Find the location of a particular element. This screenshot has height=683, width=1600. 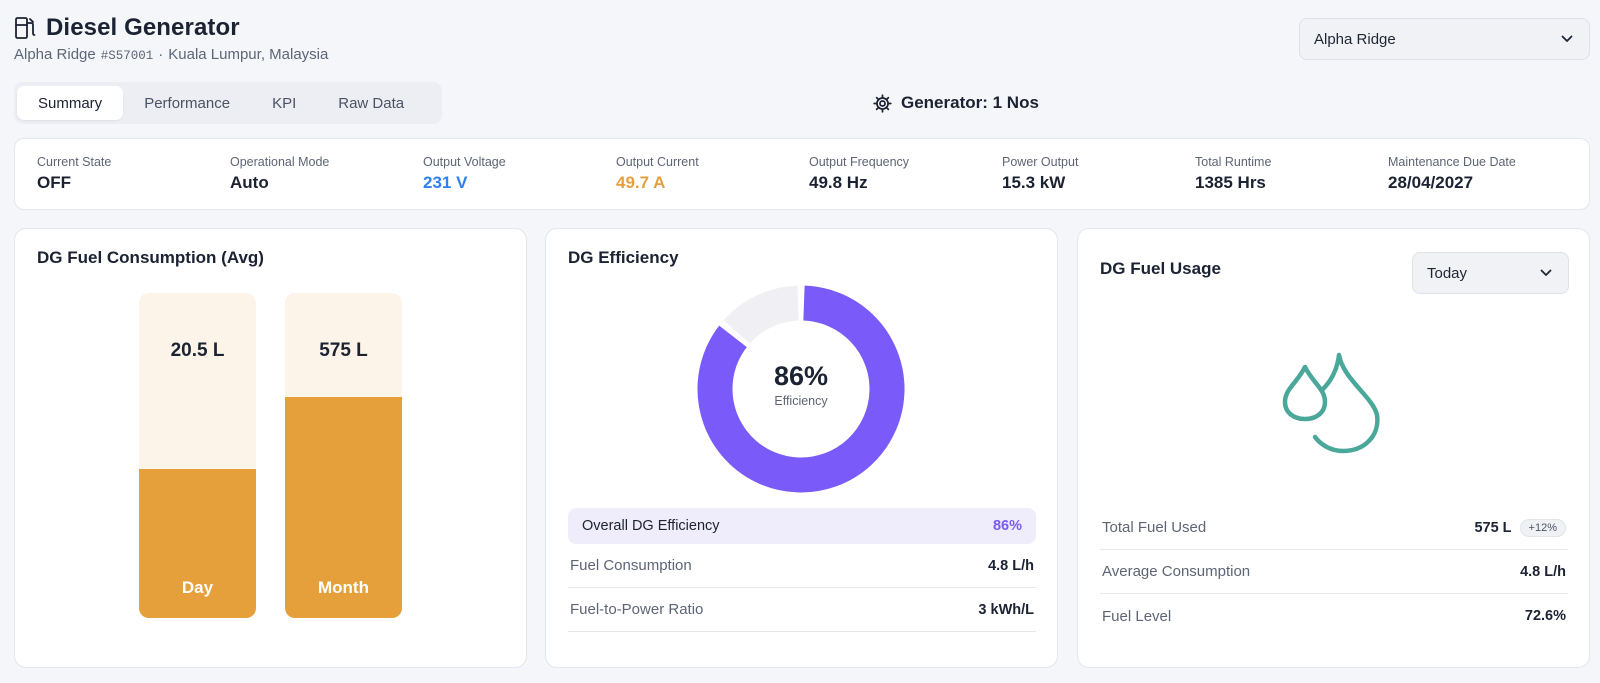

card-title: DG Efficiency is located at coordinates (623, 257).